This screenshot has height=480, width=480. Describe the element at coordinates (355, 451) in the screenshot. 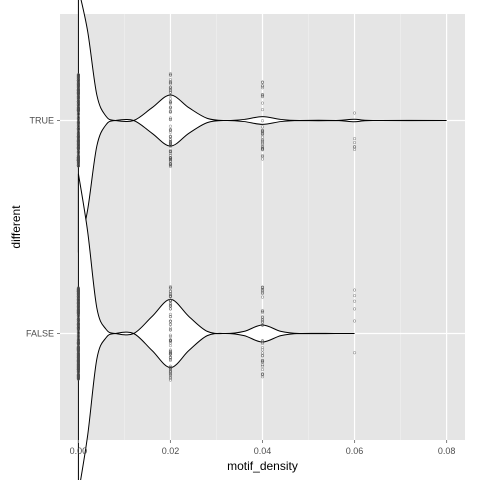

I see `x-tick-label: 0.06` at that location.